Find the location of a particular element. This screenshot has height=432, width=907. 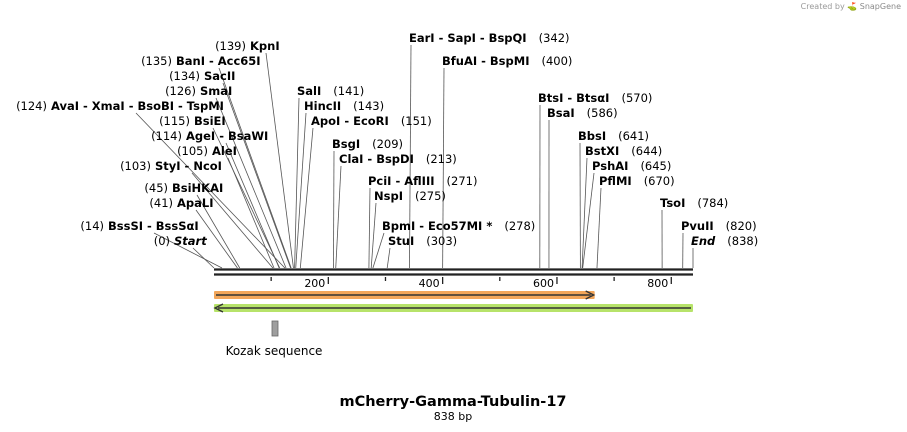

site-position: (141) is located at coordinates (348, 91).